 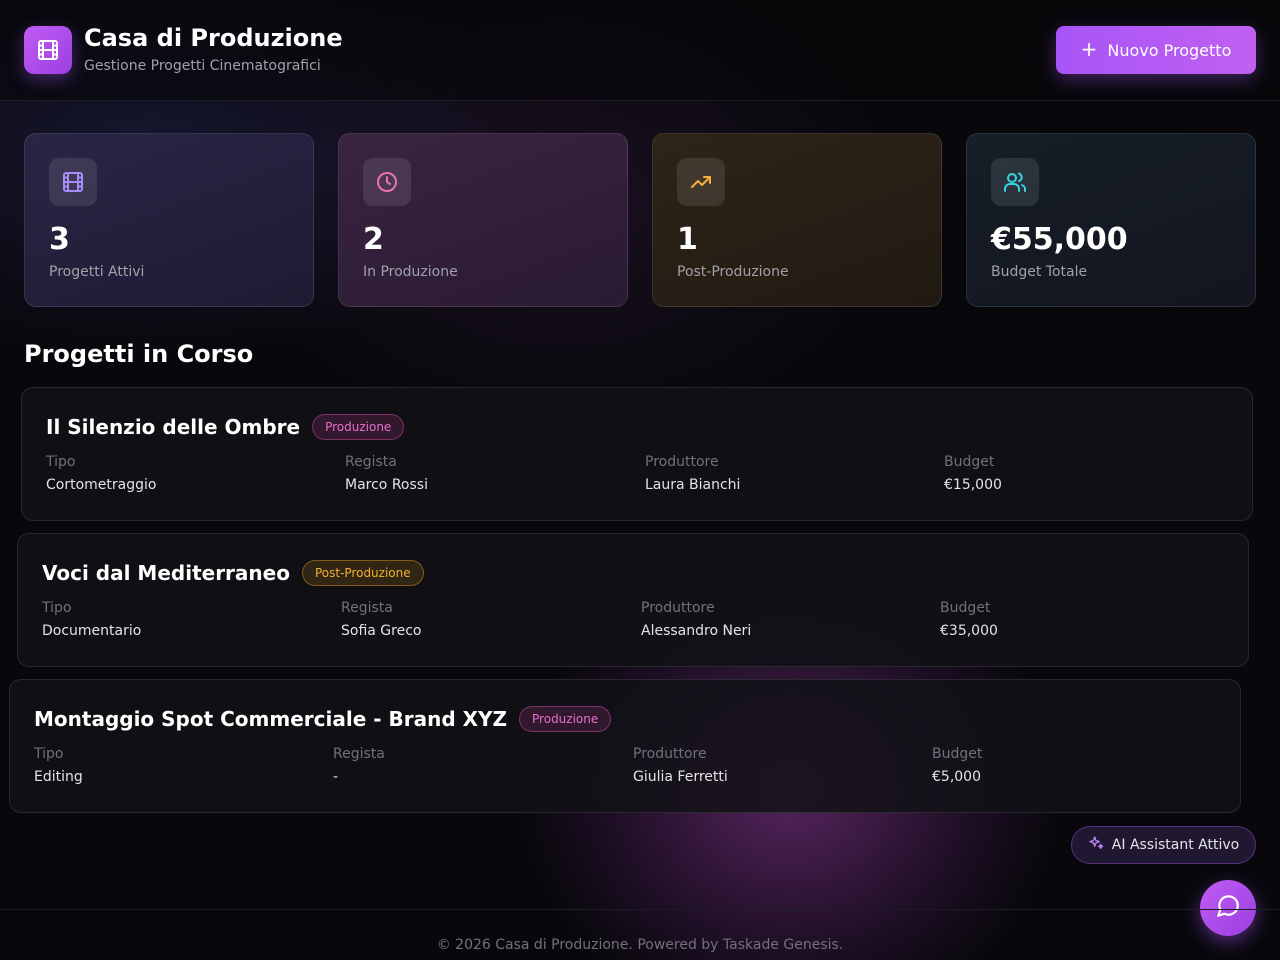 What do you see at coordinates (1089, 49) in the screenshot?
I see `plus-icon: +` at bounding box center [1089, 49].